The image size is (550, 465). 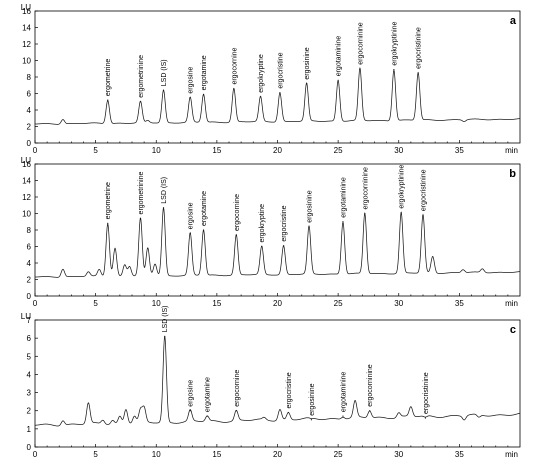 I want to click on y-axis-unit: LU, so click(x=26, y=7).